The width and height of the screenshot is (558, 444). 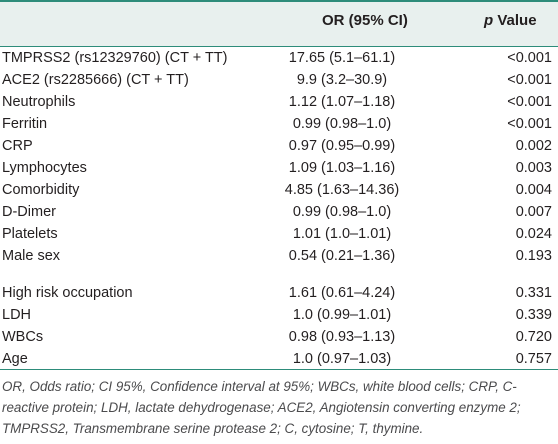 What do you see at coordinates (342, 256) in the screenshot?
I see `or-cell: 0.54 (0.21–1.36)` at bounding box center [342, 256].